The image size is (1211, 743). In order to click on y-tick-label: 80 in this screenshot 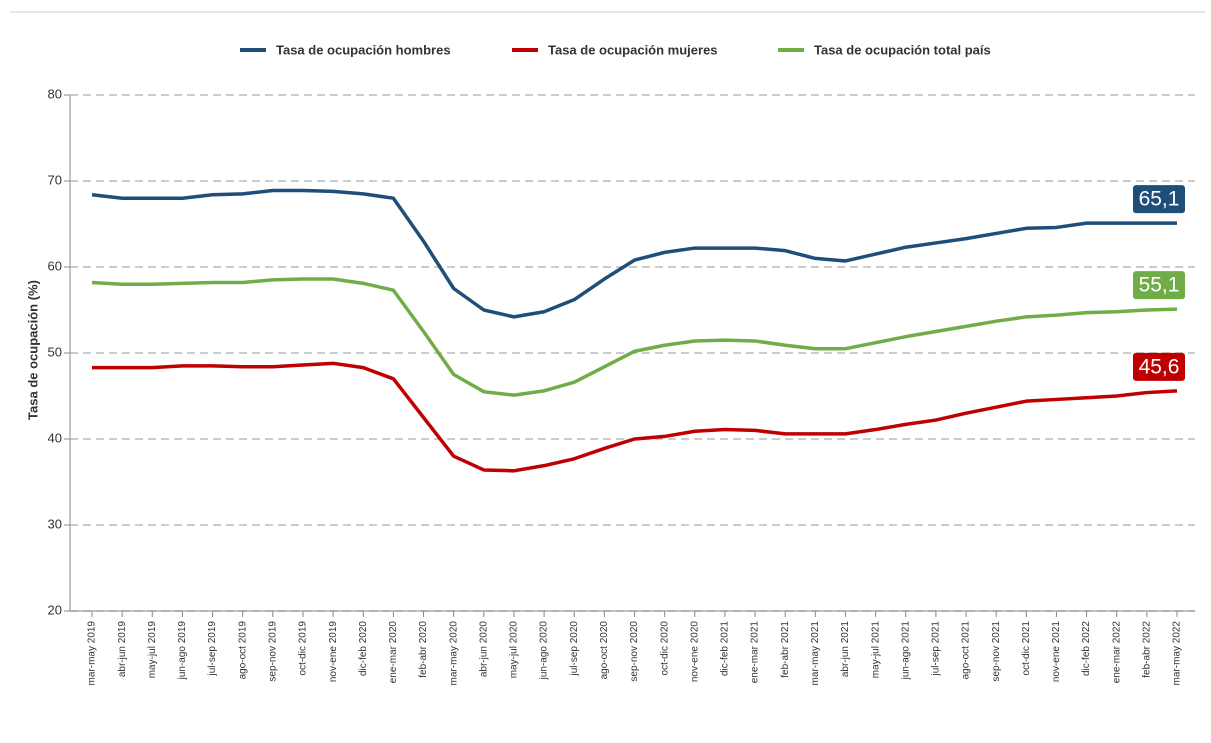, I will do `click(55, 93)`.